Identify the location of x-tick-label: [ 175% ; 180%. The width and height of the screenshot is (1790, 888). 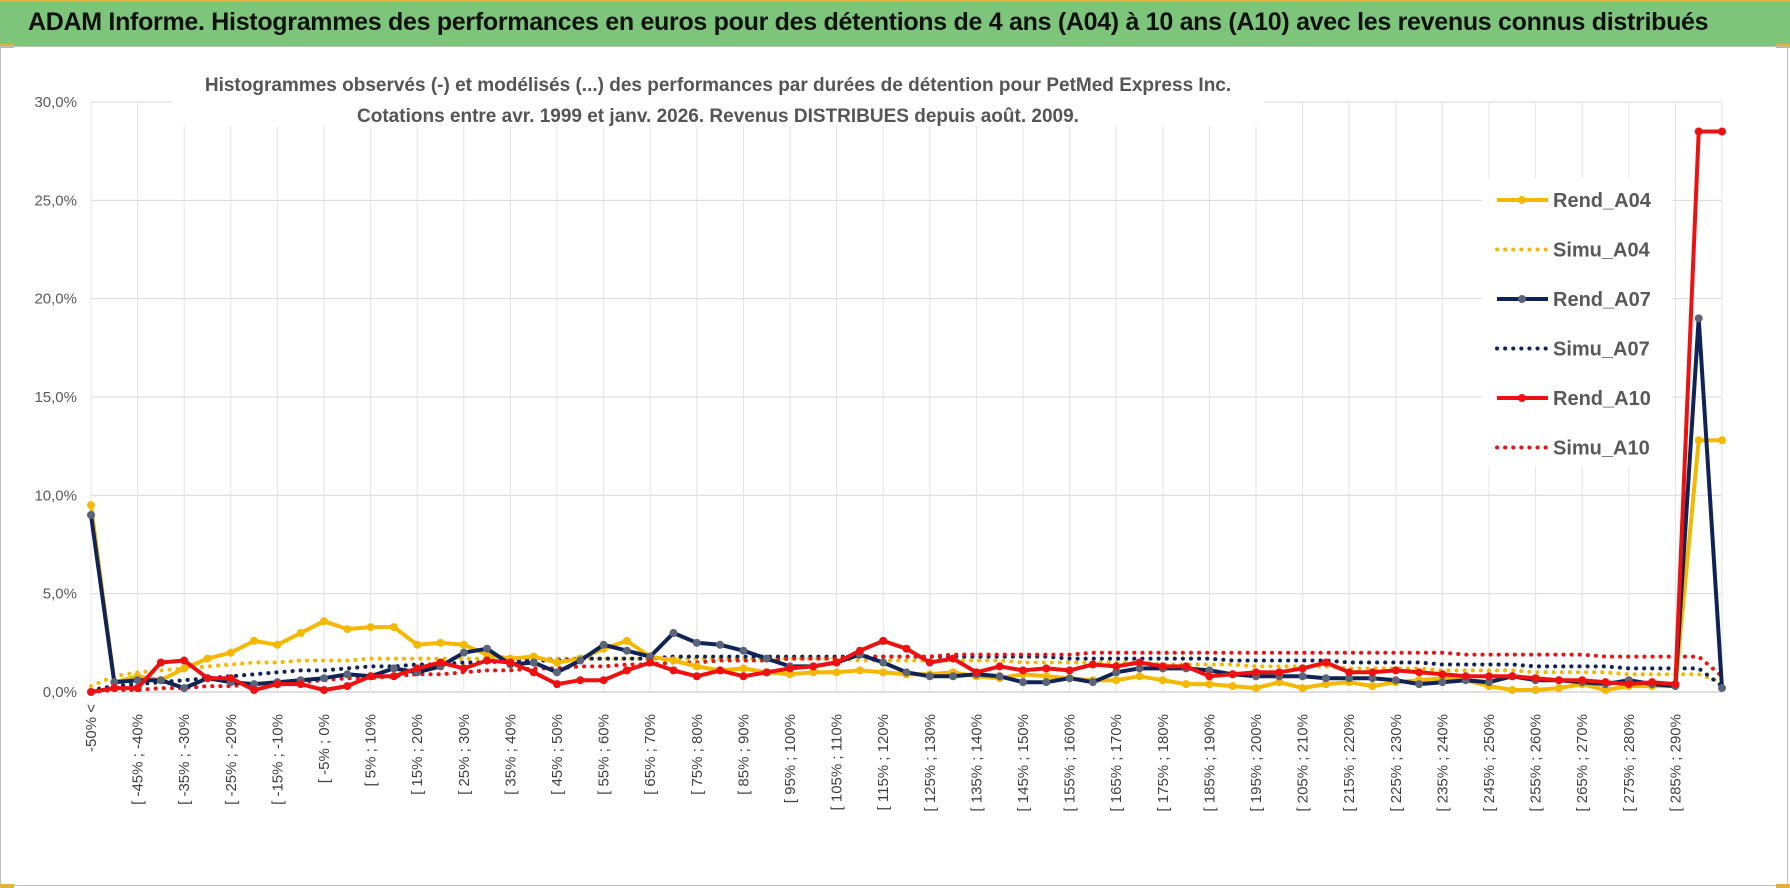
(1163, 763).